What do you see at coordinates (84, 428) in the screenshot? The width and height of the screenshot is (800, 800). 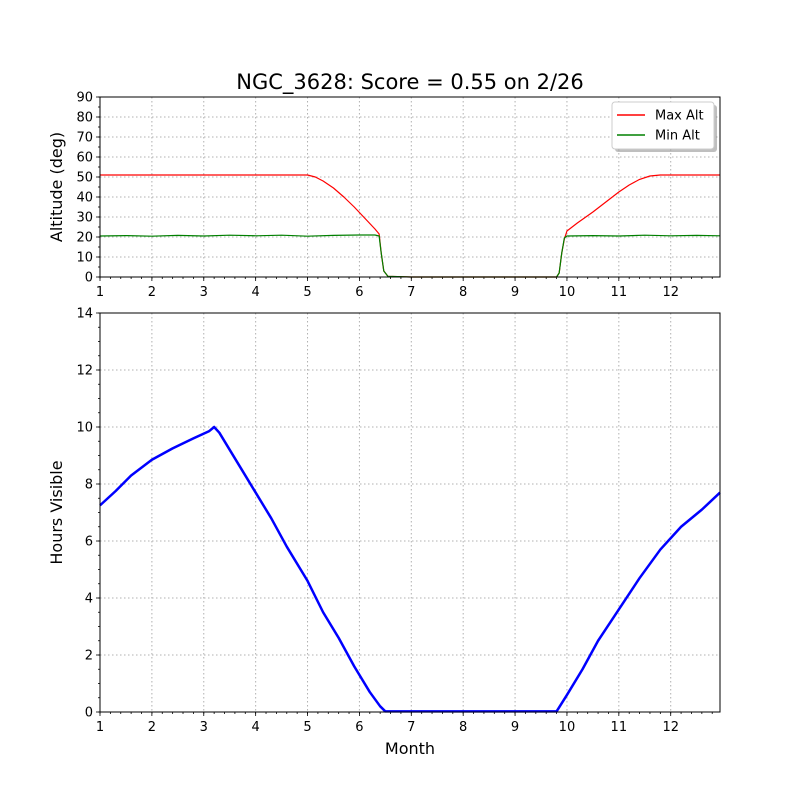 I see `hours-y-tick-label: 10` at bounding box center [84, 428].